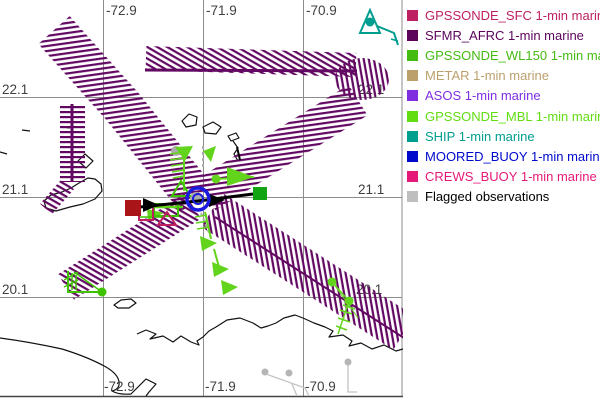 The height and width of the screenshot is (400, 600). What do you see at coordinates (371, 189) in the screenshot?
I see `lat-label-right-2: 21.1` at bounding box center [371, 189].